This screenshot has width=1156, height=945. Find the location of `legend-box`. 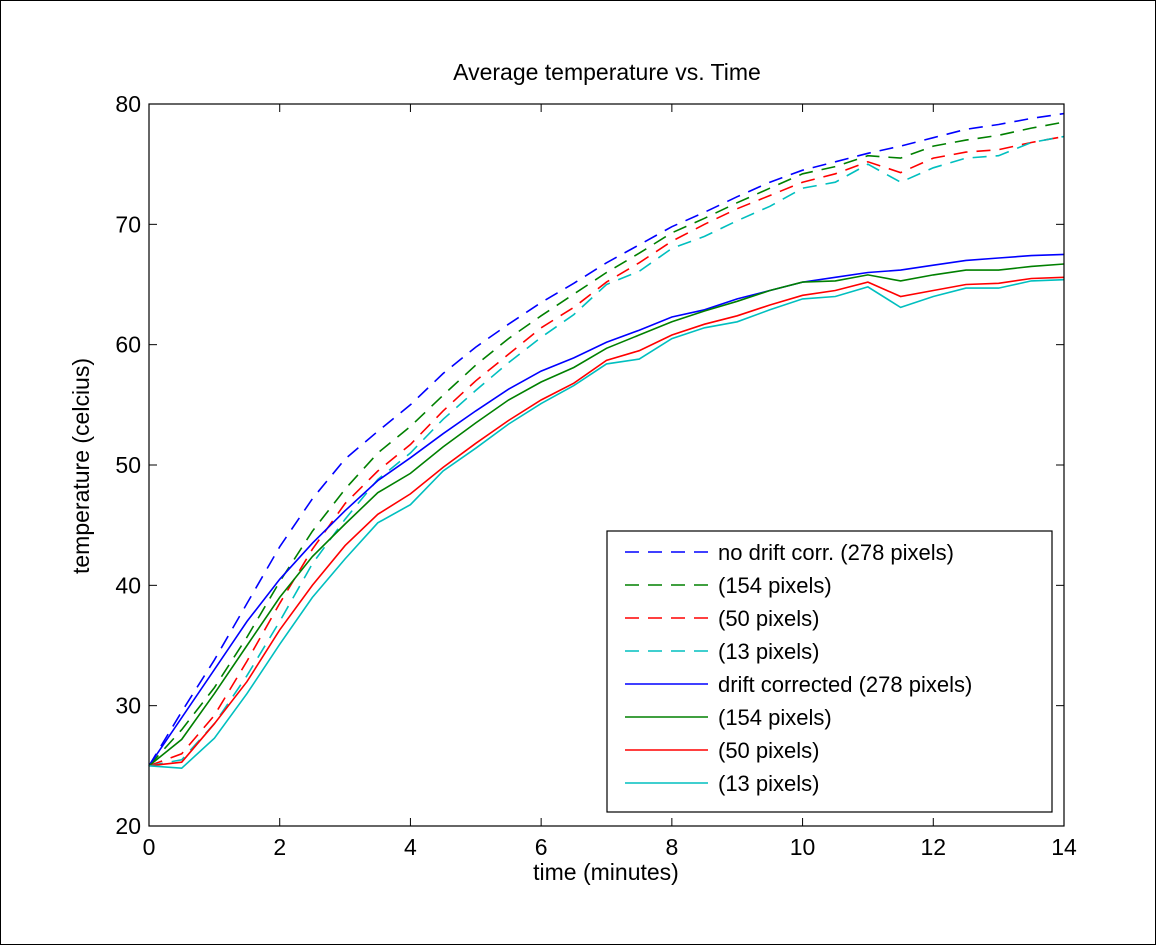

legend-box is located at coordinates (829, 671).